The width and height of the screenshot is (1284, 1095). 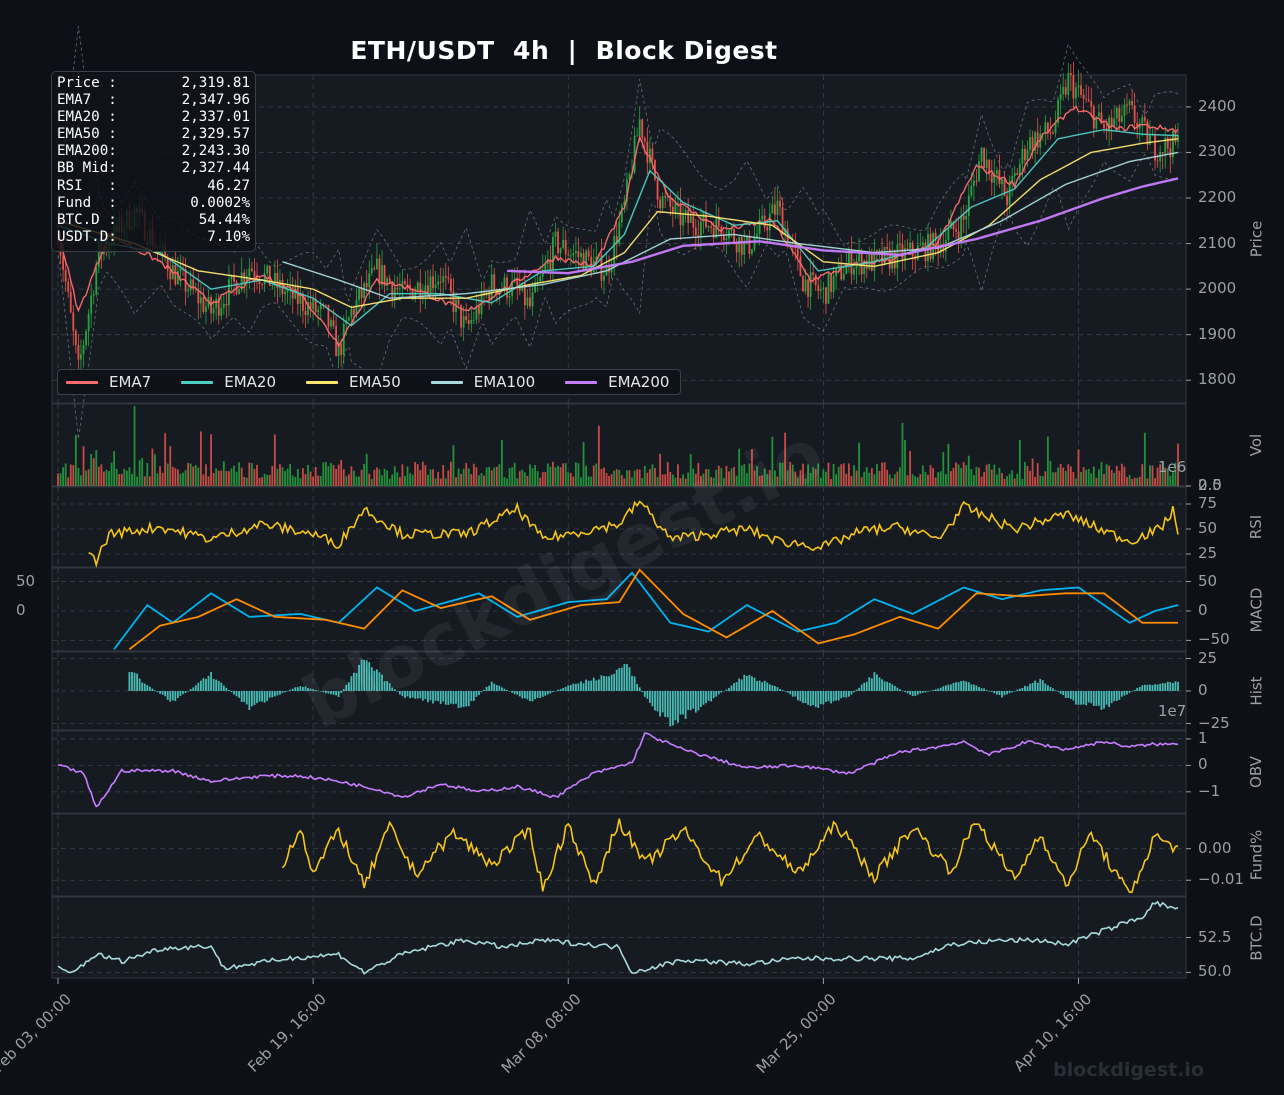 What do you see at coordinates (87, 236) in the screenshot?
I see `info-label: USDT.D:` at bounding box center [87, 236].